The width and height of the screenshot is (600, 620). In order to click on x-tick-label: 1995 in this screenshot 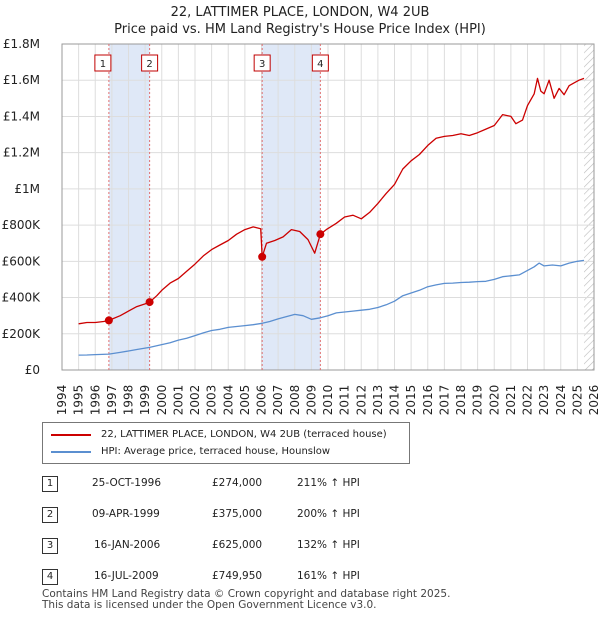, I will do `click(79, 400)`.